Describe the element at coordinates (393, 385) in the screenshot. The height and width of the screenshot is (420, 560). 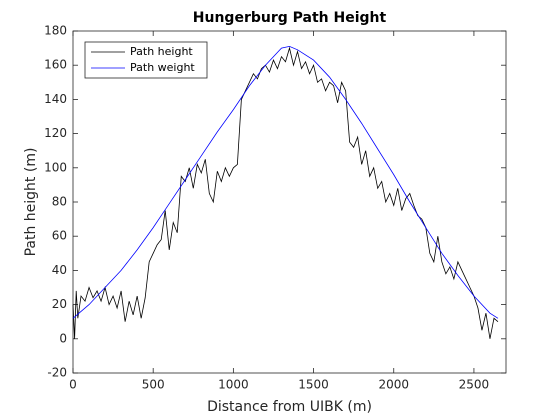
I see `x-tick-label: 2000` at that location.